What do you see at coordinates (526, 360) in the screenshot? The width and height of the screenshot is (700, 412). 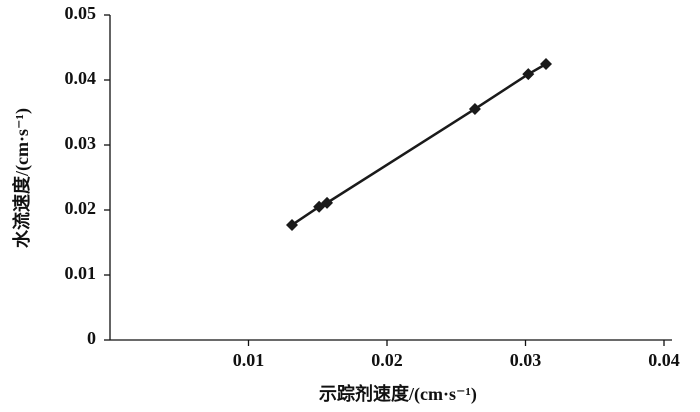 I see `x-tick-label: 0.03` at bounding box center [526, 360].